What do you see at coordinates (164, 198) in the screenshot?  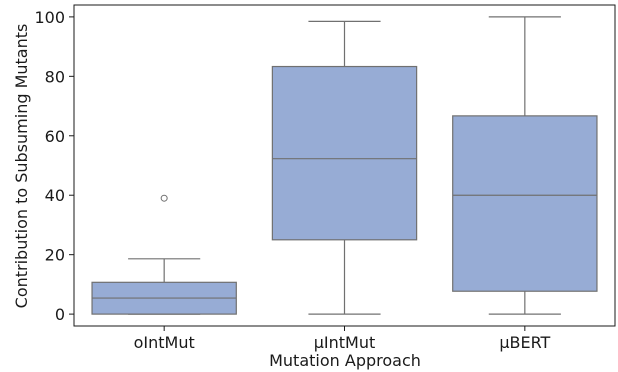 I see `outlier-point` at bounding box center [164, 198].